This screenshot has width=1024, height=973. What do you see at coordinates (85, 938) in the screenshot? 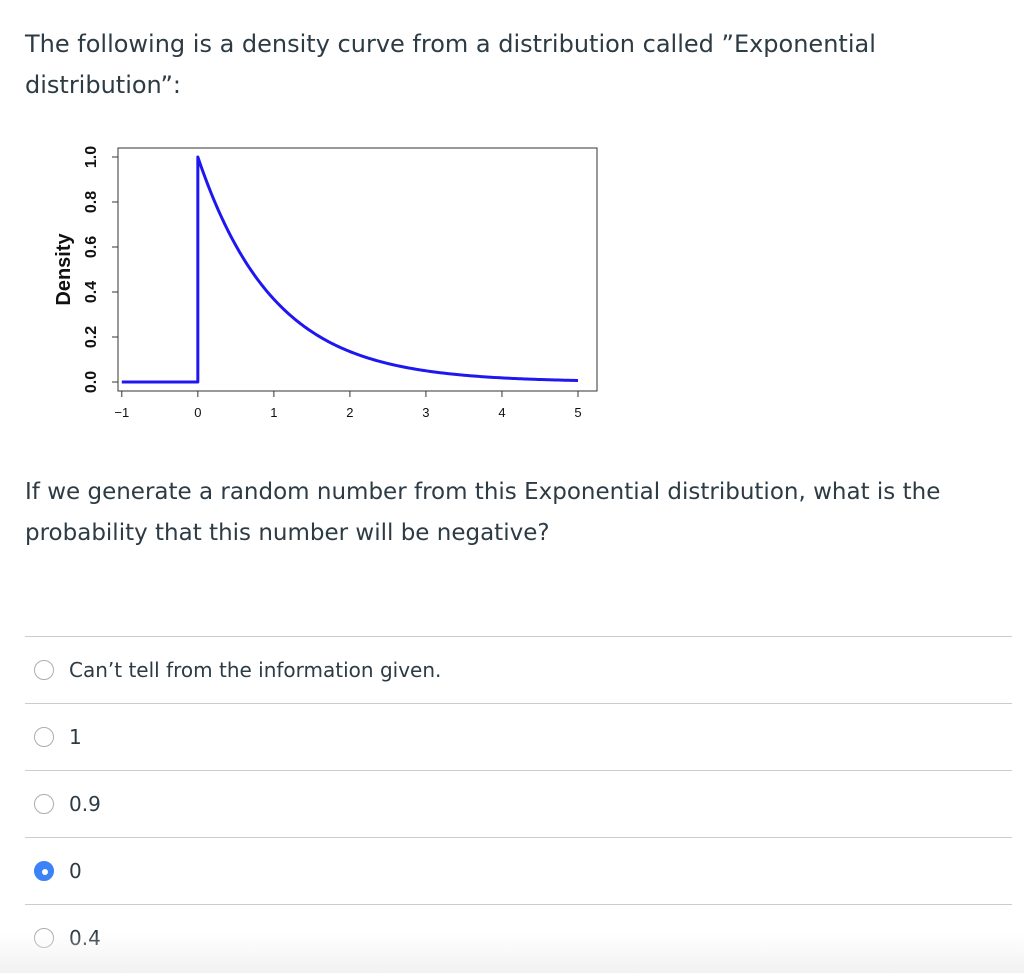
I see `answer-label: 0.4` at bounding box center [85, 938].